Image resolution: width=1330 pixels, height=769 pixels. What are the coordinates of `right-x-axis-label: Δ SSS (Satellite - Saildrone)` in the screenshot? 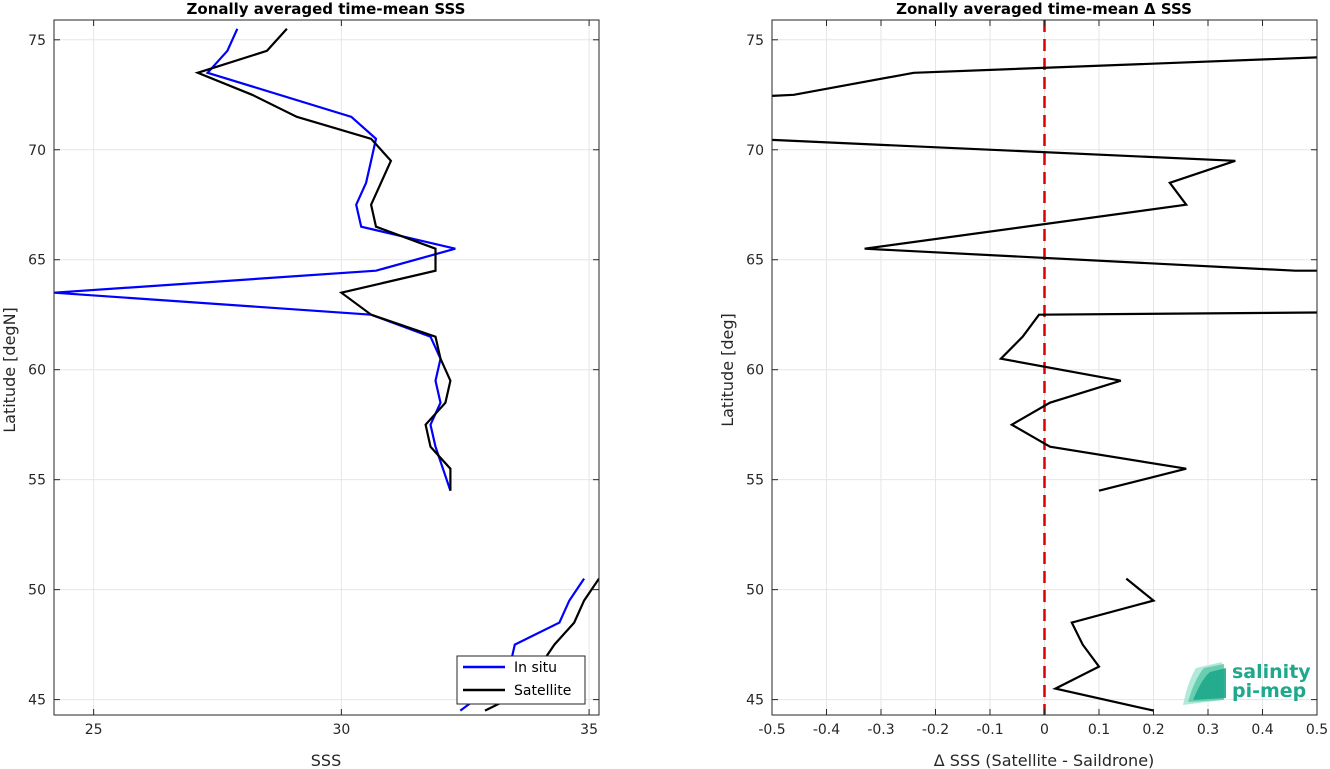 It's located at (1044, 760).